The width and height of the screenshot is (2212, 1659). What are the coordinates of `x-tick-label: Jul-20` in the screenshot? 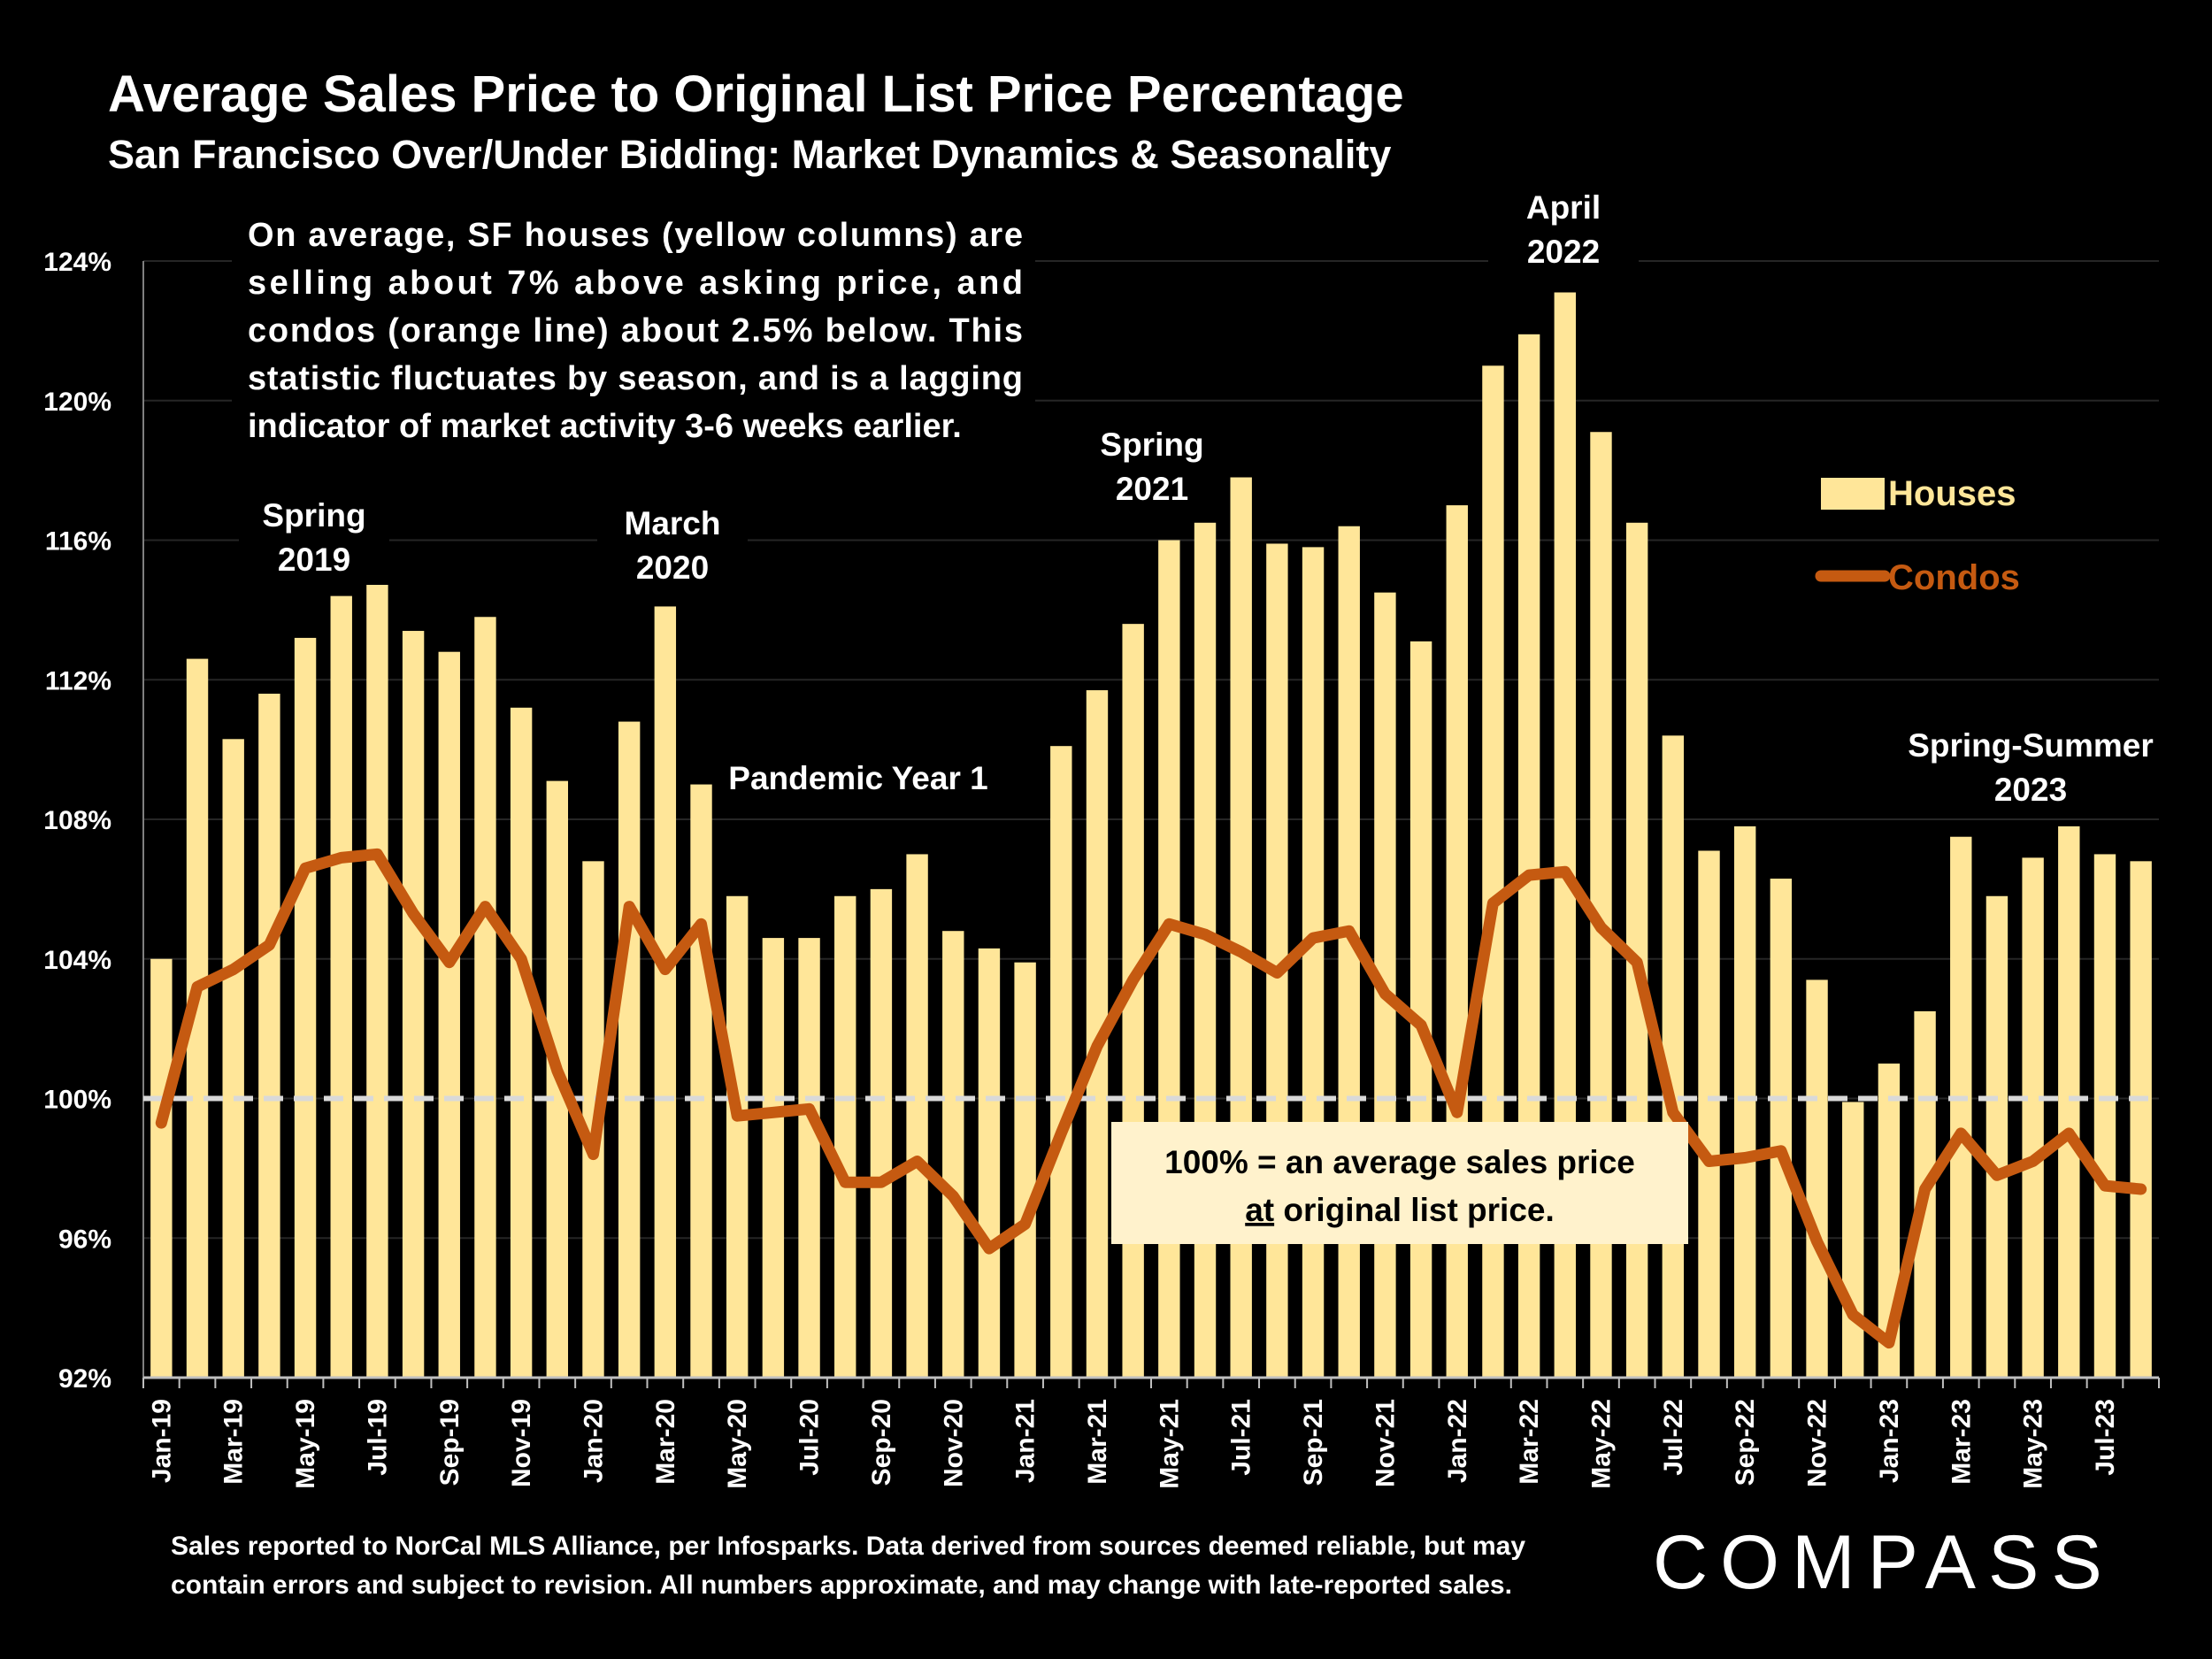 It's located at (810, 1438).